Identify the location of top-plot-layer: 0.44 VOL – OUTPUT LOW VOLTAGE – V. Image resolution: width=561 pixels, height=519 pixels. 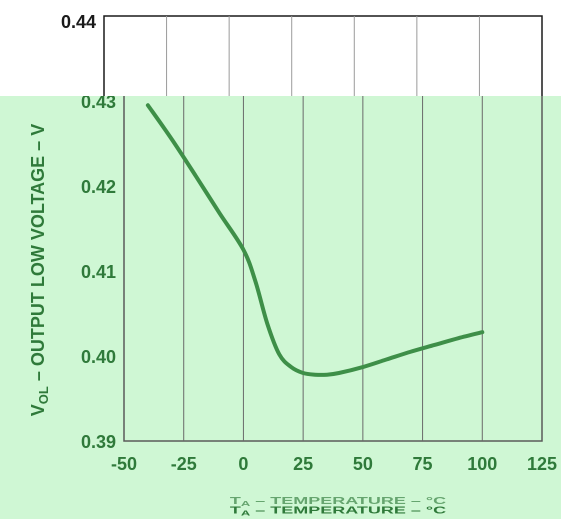
(302, 54).